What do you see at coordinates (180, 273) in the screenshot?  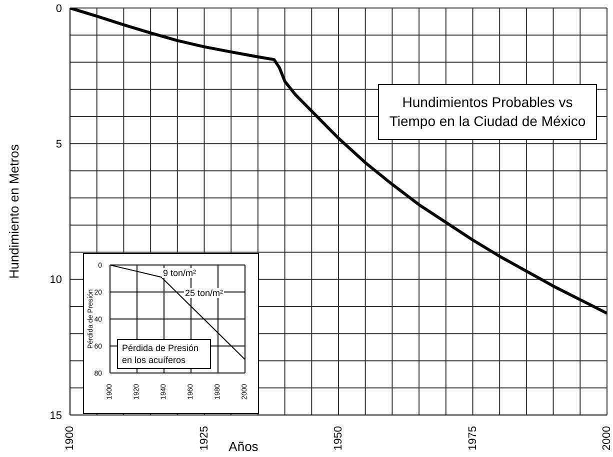 I see `annotation: 9 ton/m²` at bounding box center [180, 273].